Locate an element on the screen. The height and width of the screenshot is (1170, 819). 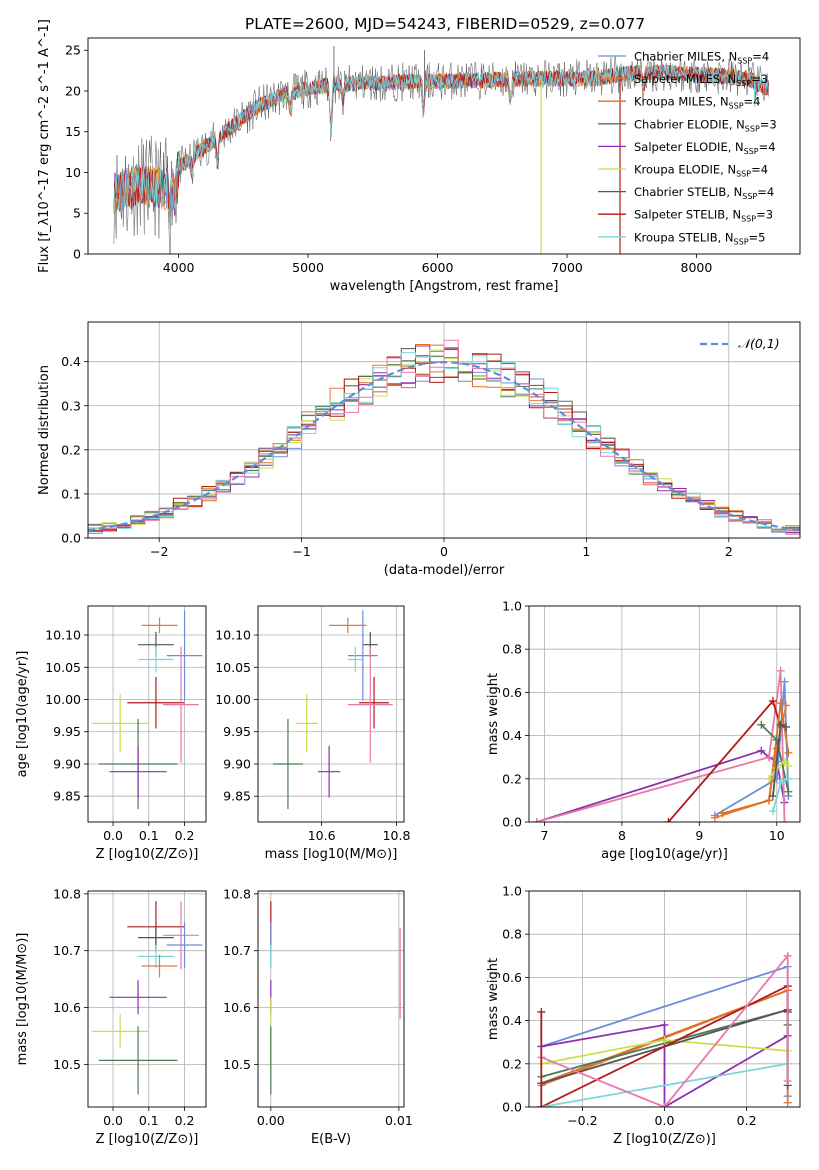
x-axis-label: mass [log10(M/M⊙)] is located at coordinates (331, 854).